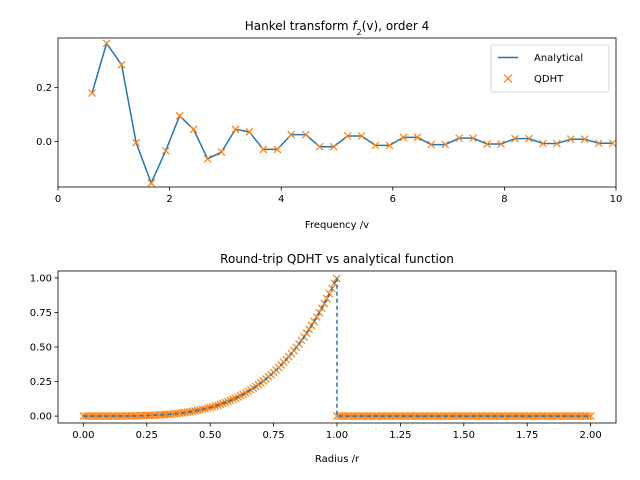 This screenshot has width=640, height=480. What do you see at coordinates (41, 348) in the screenshot?
I see `bottom-y-tick-label: 0.50` at bounding box center [41, 348].